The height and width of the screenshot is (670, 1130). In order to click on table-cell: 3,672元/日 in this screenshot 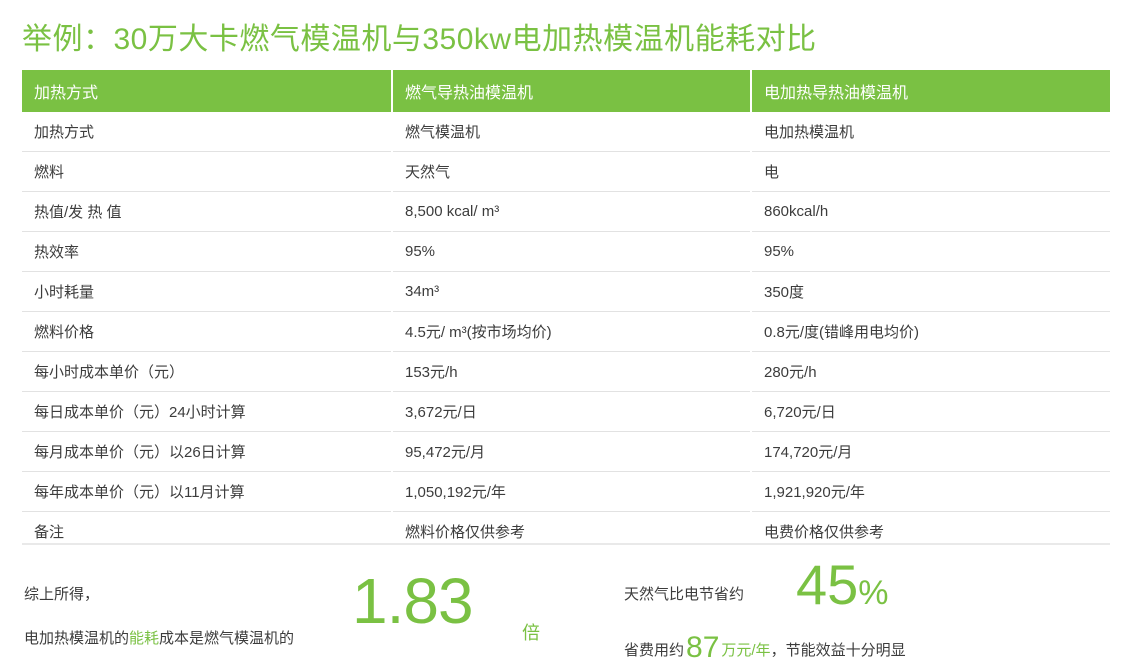, I will do `click(572, 411)`.